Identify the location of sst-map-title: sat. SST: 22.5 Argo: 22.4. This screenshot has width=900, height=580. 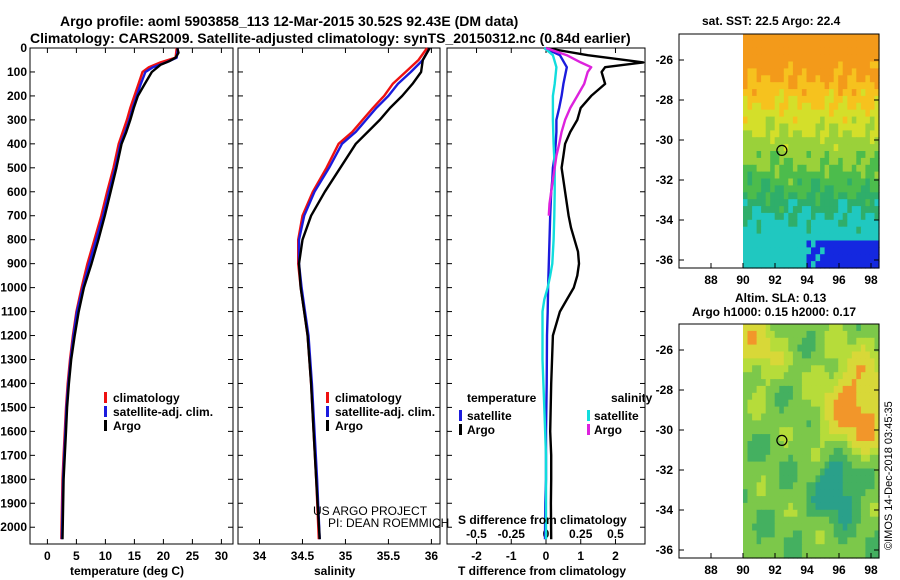
(771, 21).